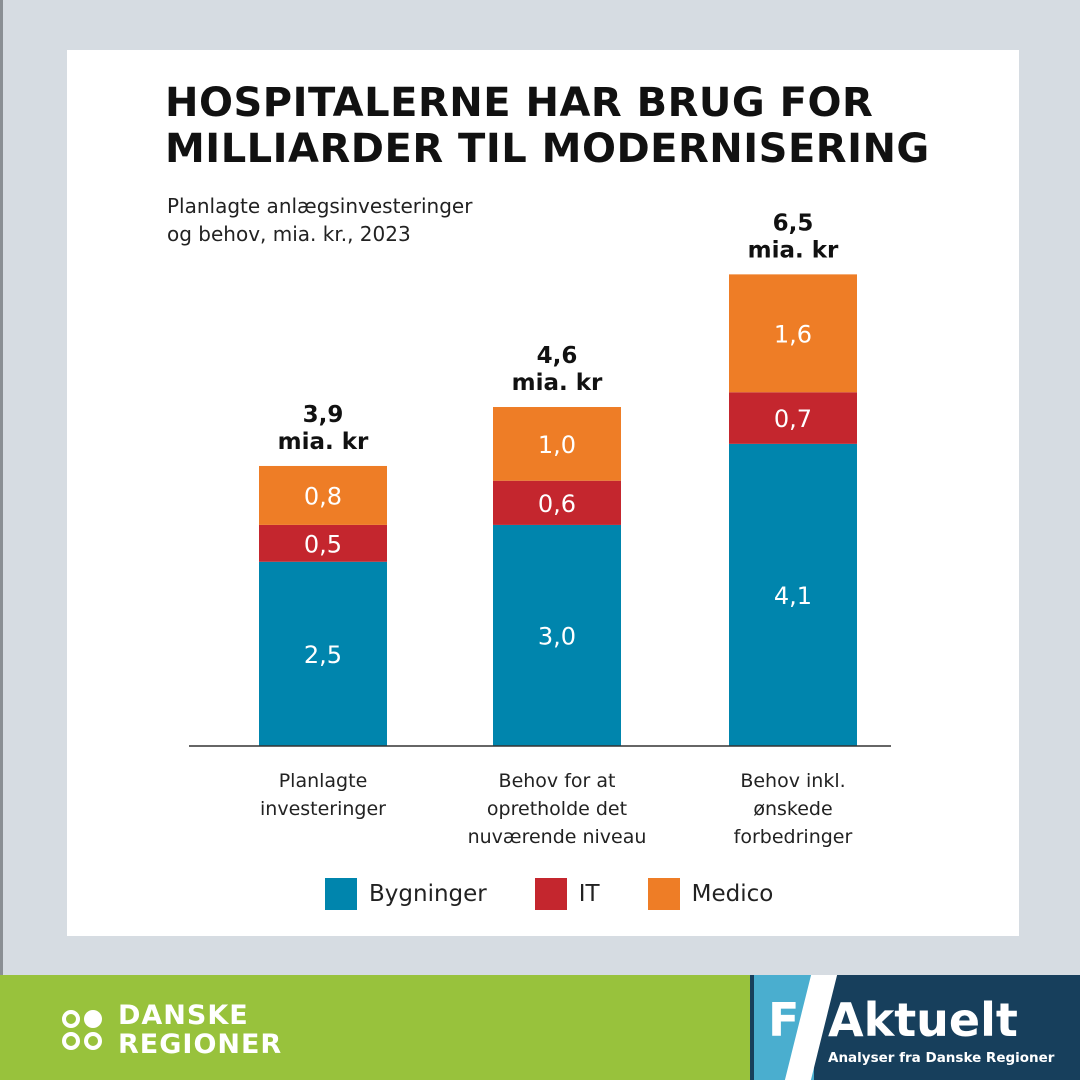  I want to click on bar-segment-value-label: 4,1, so click(793, 596).